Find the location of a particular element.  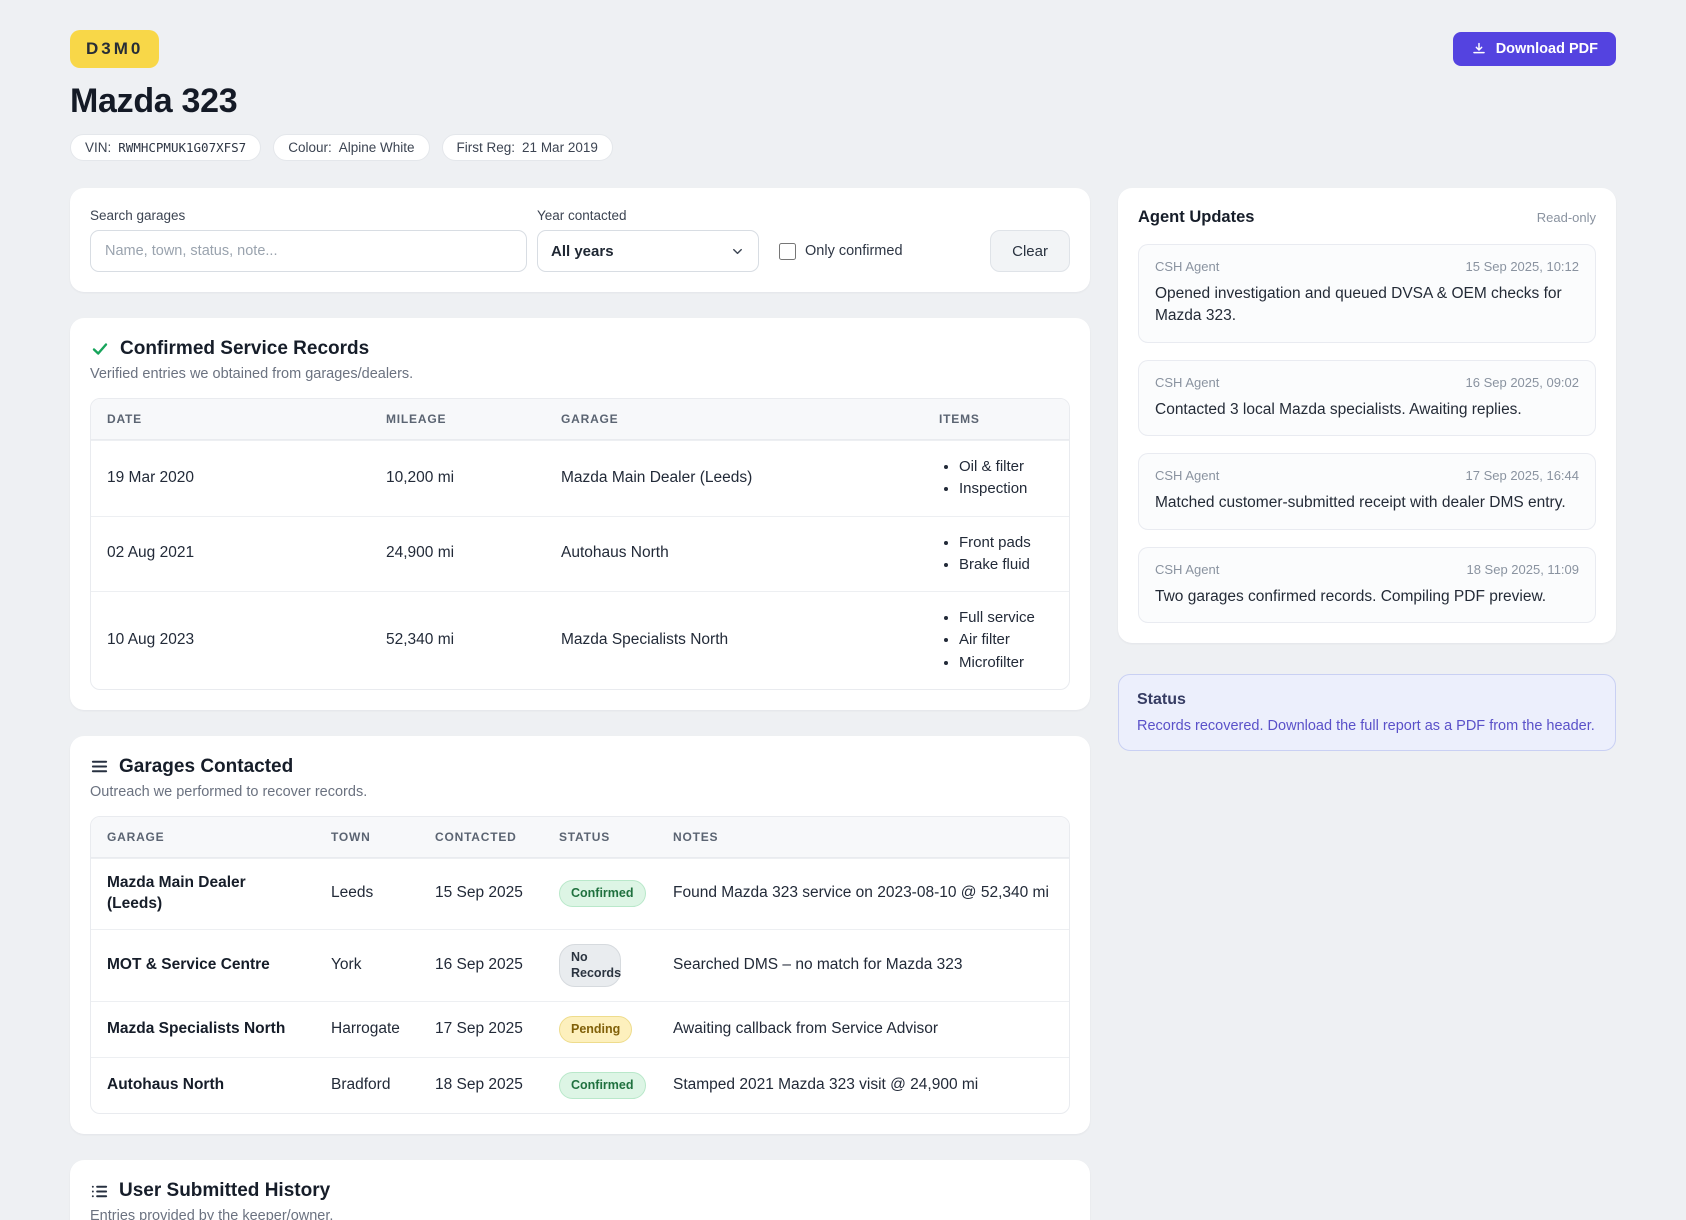

demo-badge: D3M0 is located at coordinates (115, 49).